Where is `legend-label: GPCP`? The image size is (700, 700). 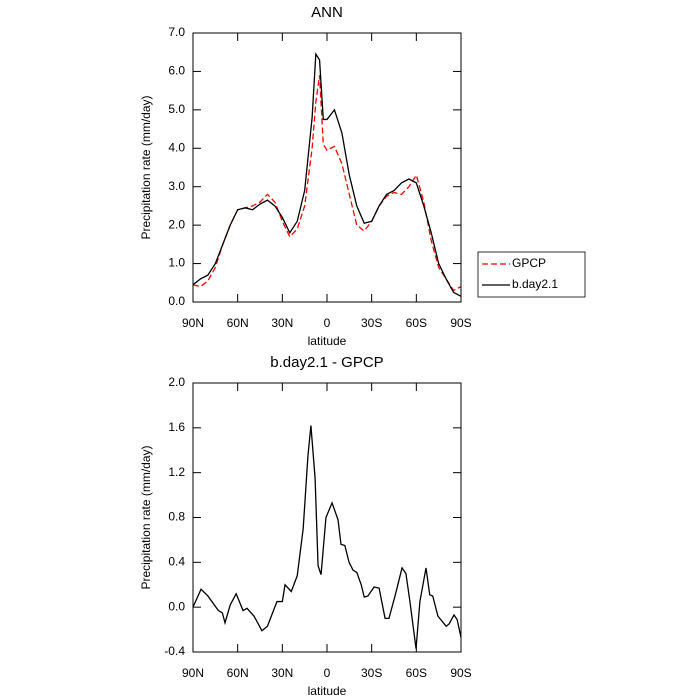
legend-label: GPCP is located at coordinates (529, 263).